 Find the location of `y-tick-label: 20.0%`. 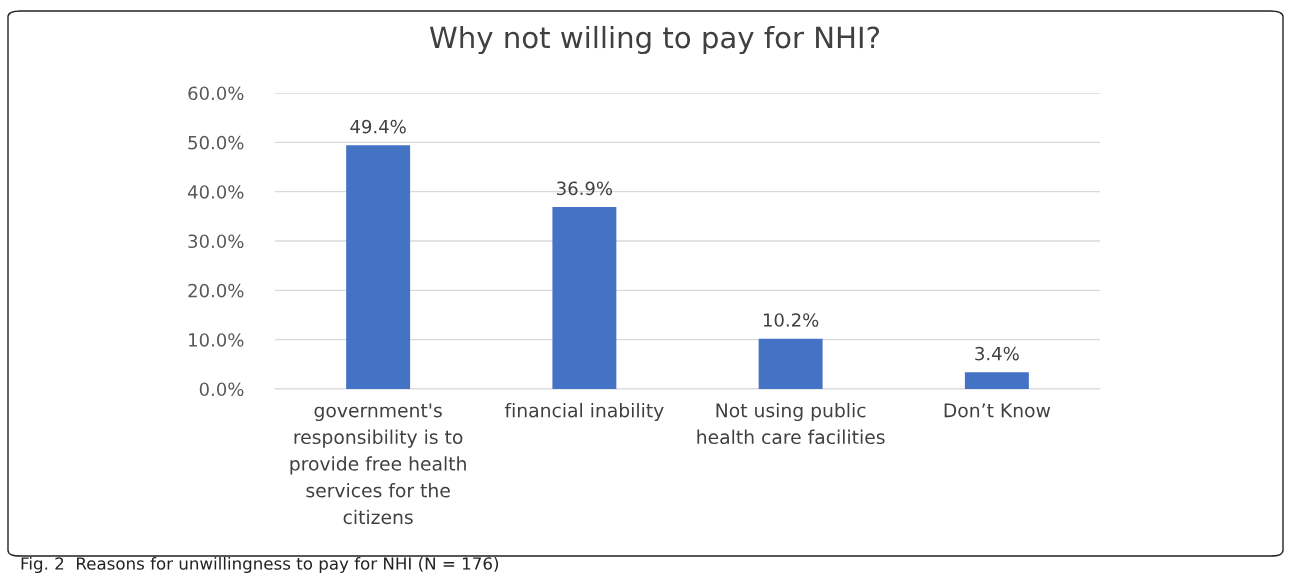

y-tick-label: 20.0% is located at coordinates (216, 290).